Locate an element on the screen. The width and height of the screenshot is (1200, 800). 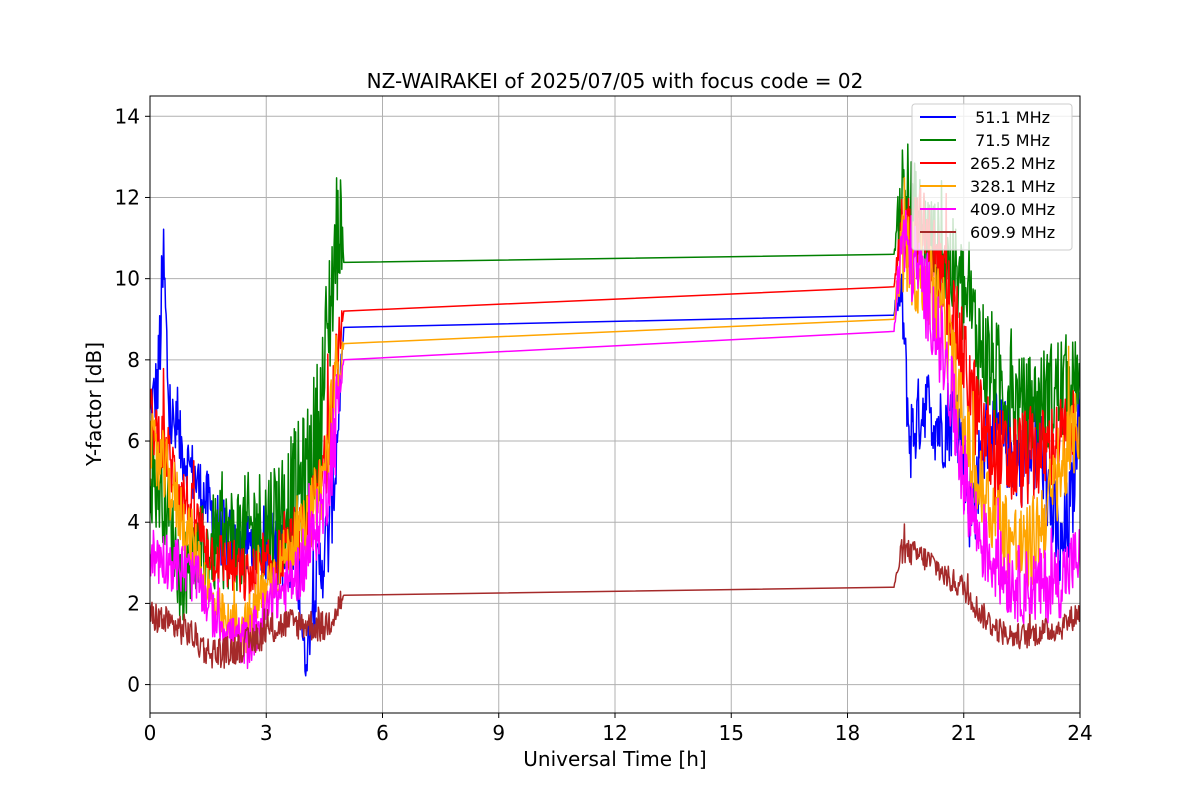
series-line is located at coordinates (615, 596).